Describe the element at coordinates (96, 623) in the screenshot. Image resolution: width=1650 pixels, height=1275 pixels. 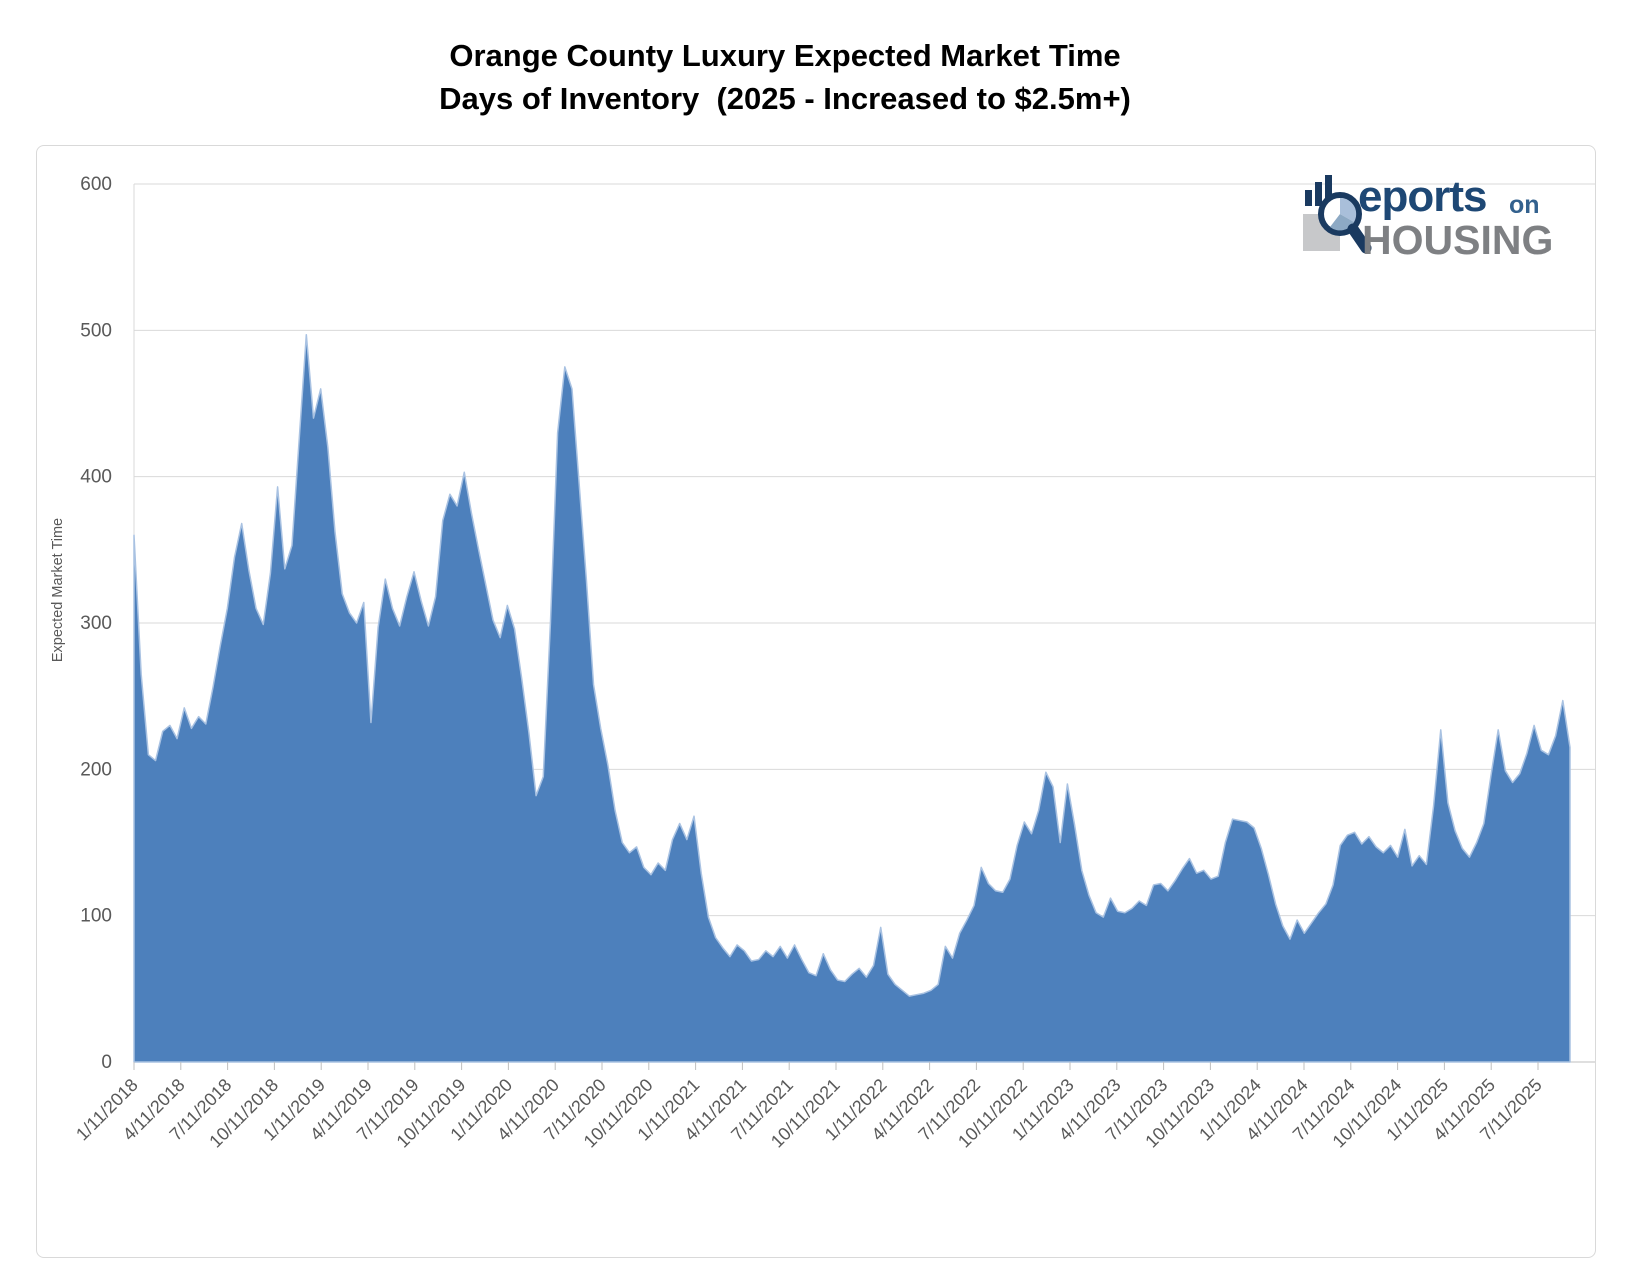
I see `y-tick-label-300: 300` at that location.